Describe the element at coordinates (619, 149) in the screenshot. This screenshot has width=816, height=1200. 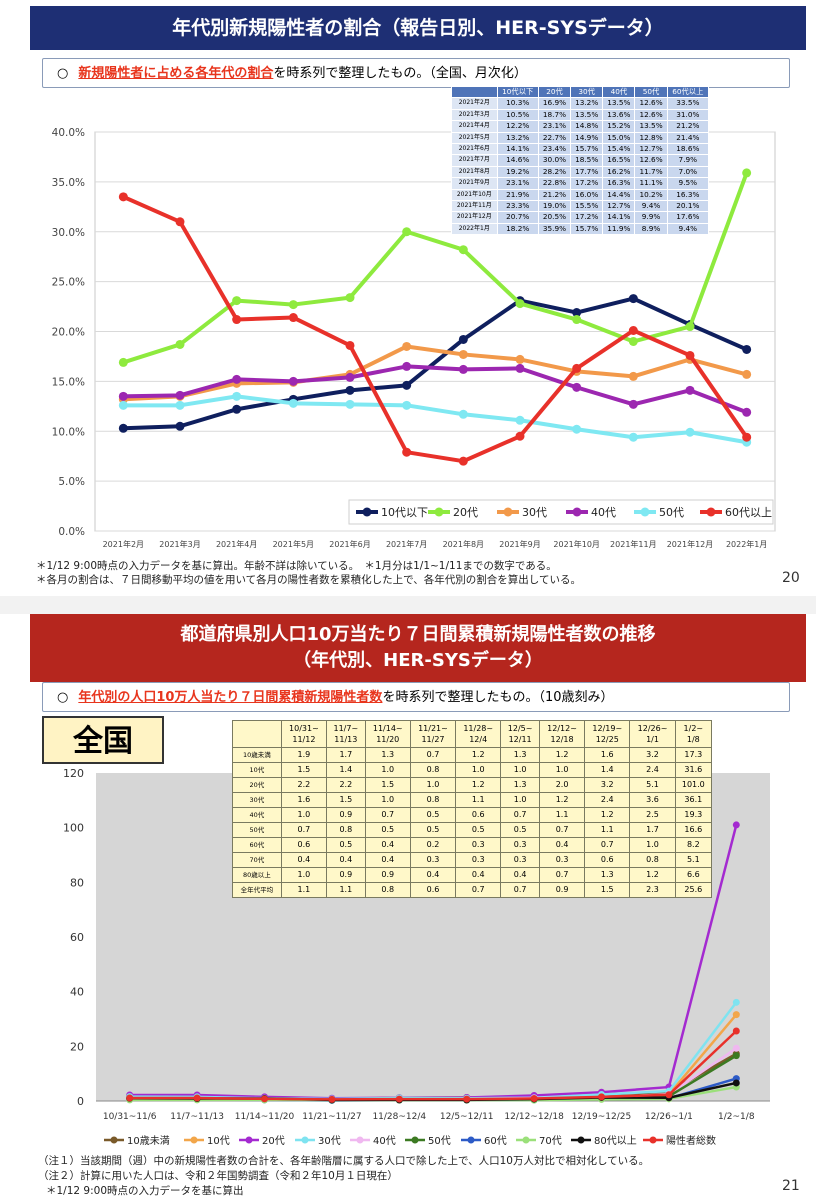
I see `table-cell: 15.4%` at that location.